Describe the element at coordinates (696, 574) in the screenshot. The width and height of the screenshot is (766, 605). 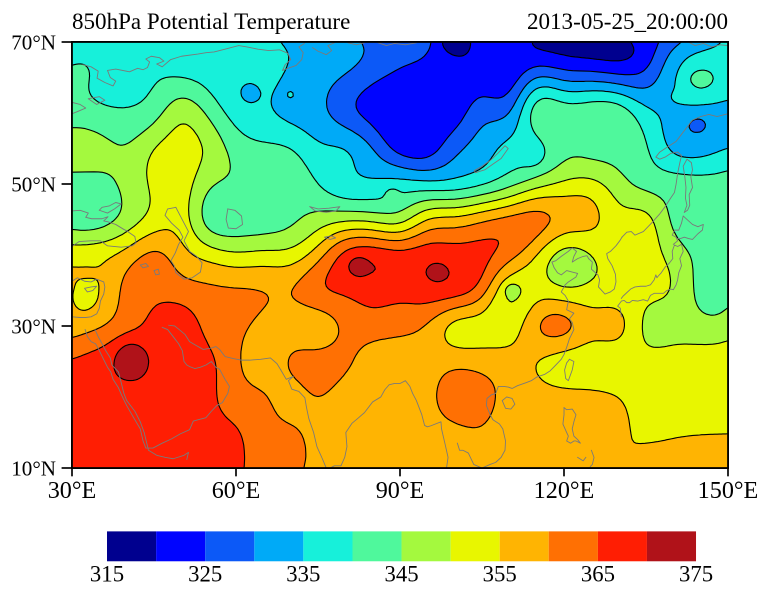
I see `svg-text: 375` at that location.